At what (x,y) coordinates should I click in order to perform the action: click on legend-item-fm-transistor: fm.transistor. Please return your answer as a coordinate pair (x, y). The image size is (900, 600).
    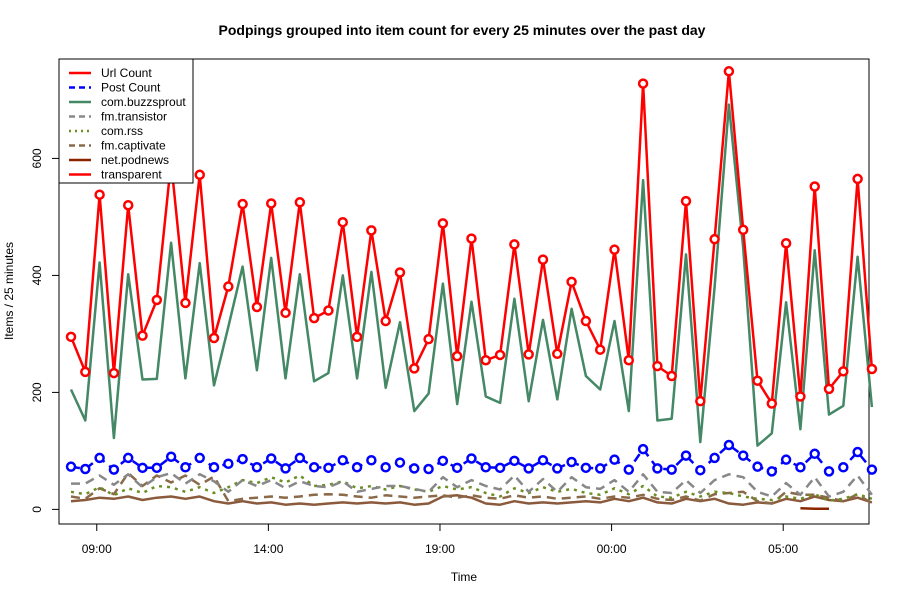
    Looking at the image, I should click on (118, 117).